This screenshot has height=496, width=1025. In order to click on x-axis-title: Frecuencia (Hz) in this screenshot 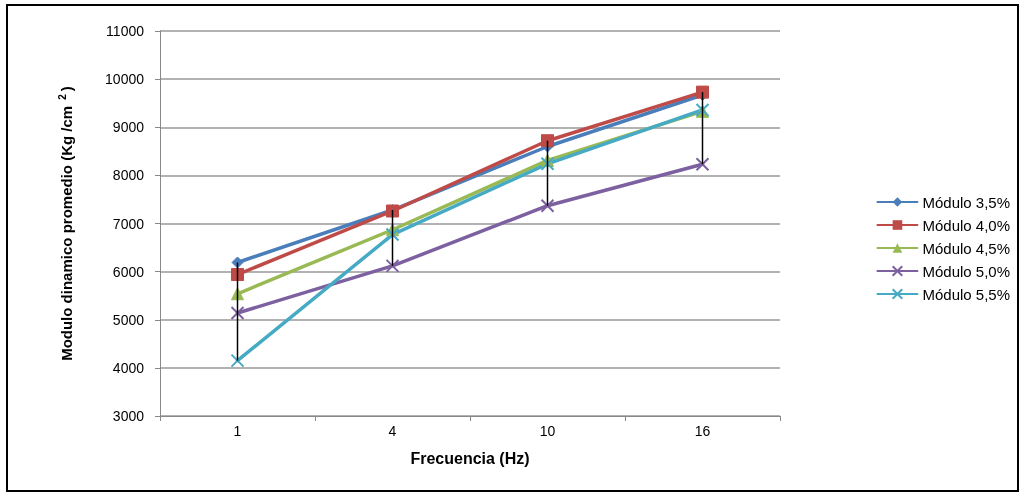, I will do `click(470, 458)`.